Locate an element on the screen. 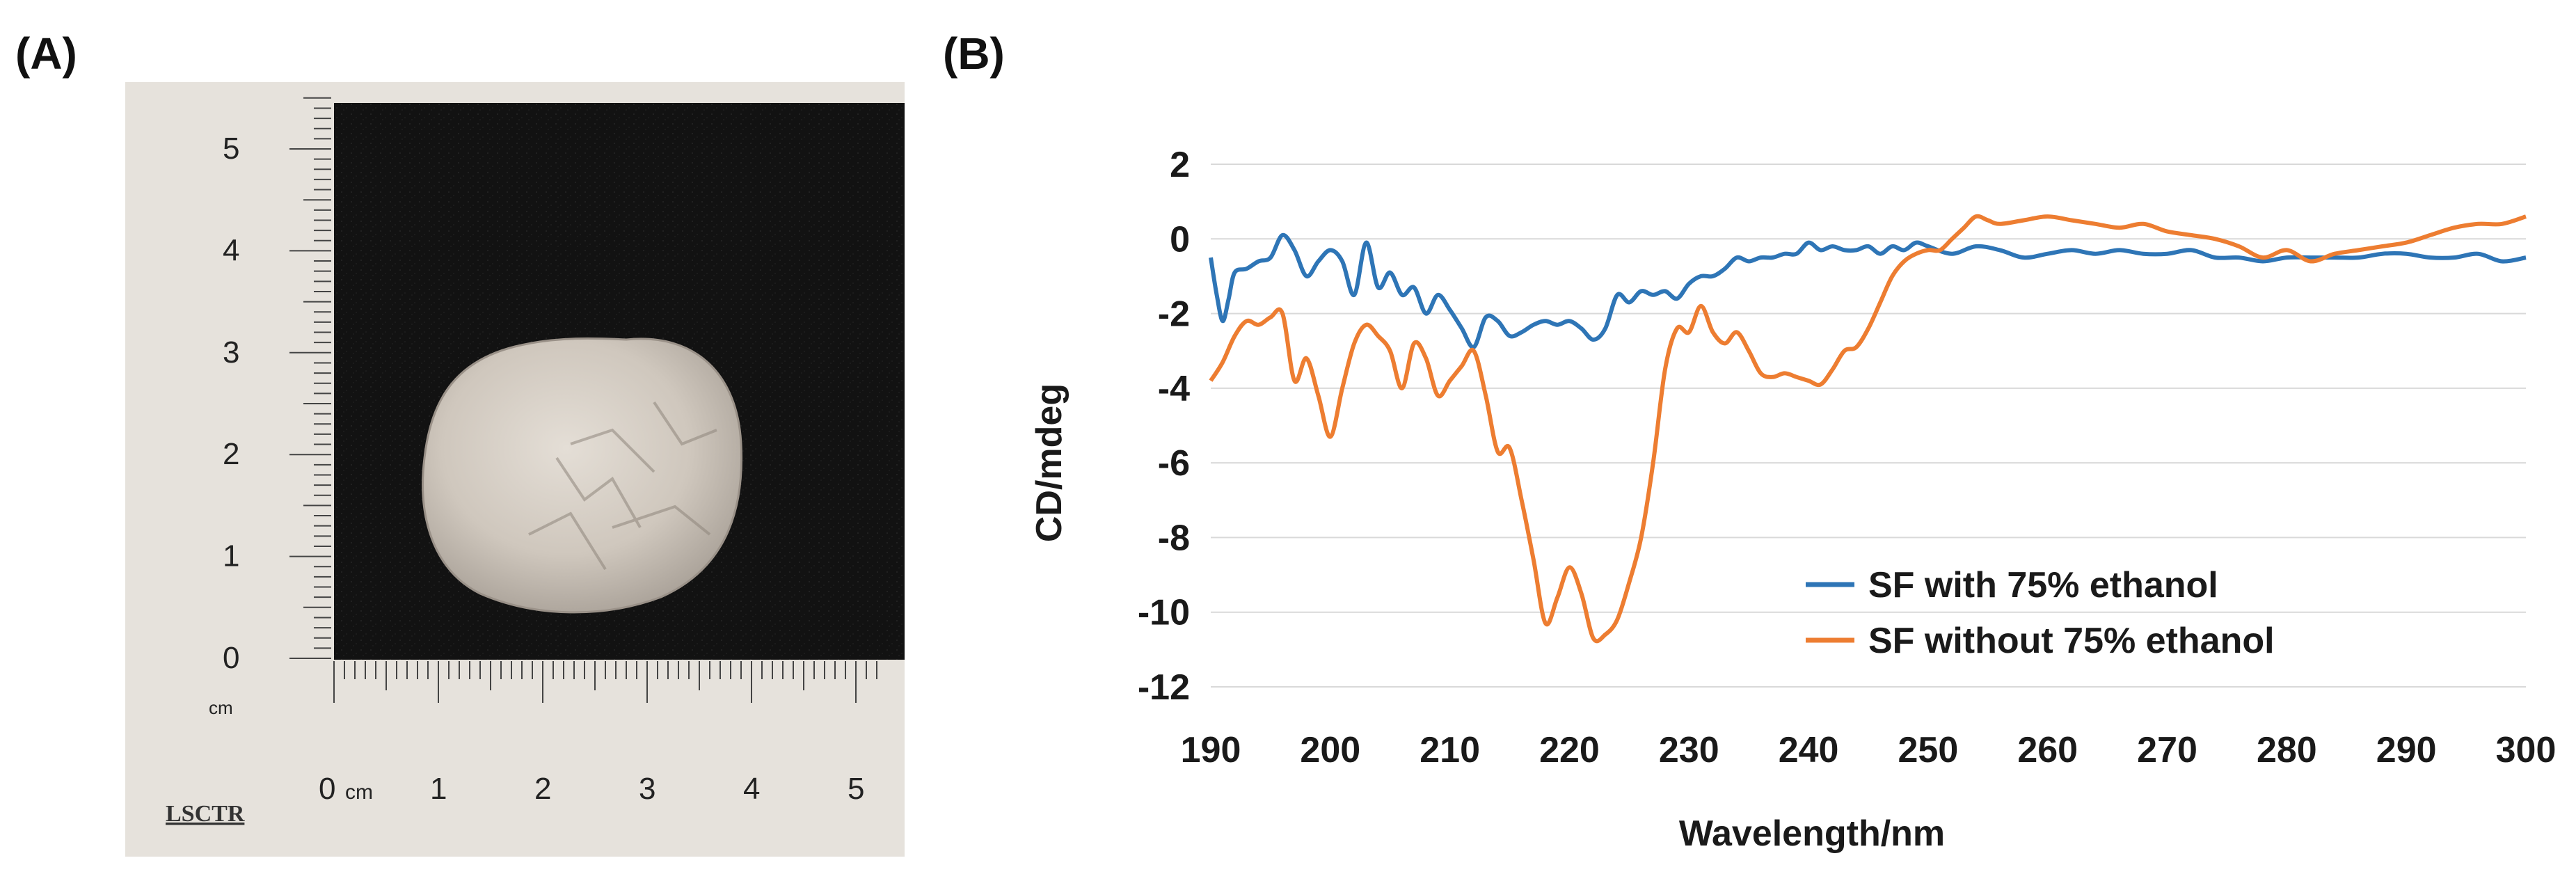 The image size is (2576, 881). x-tick-label: 270 is located at coordinates (2167, 750).